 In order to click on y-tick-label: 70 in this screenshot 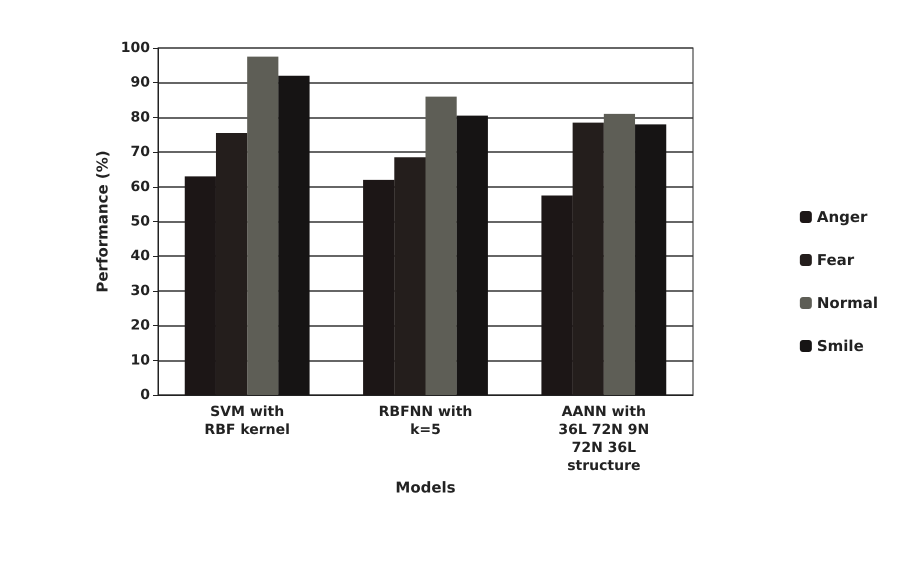, I will do `click(140, 152)`.